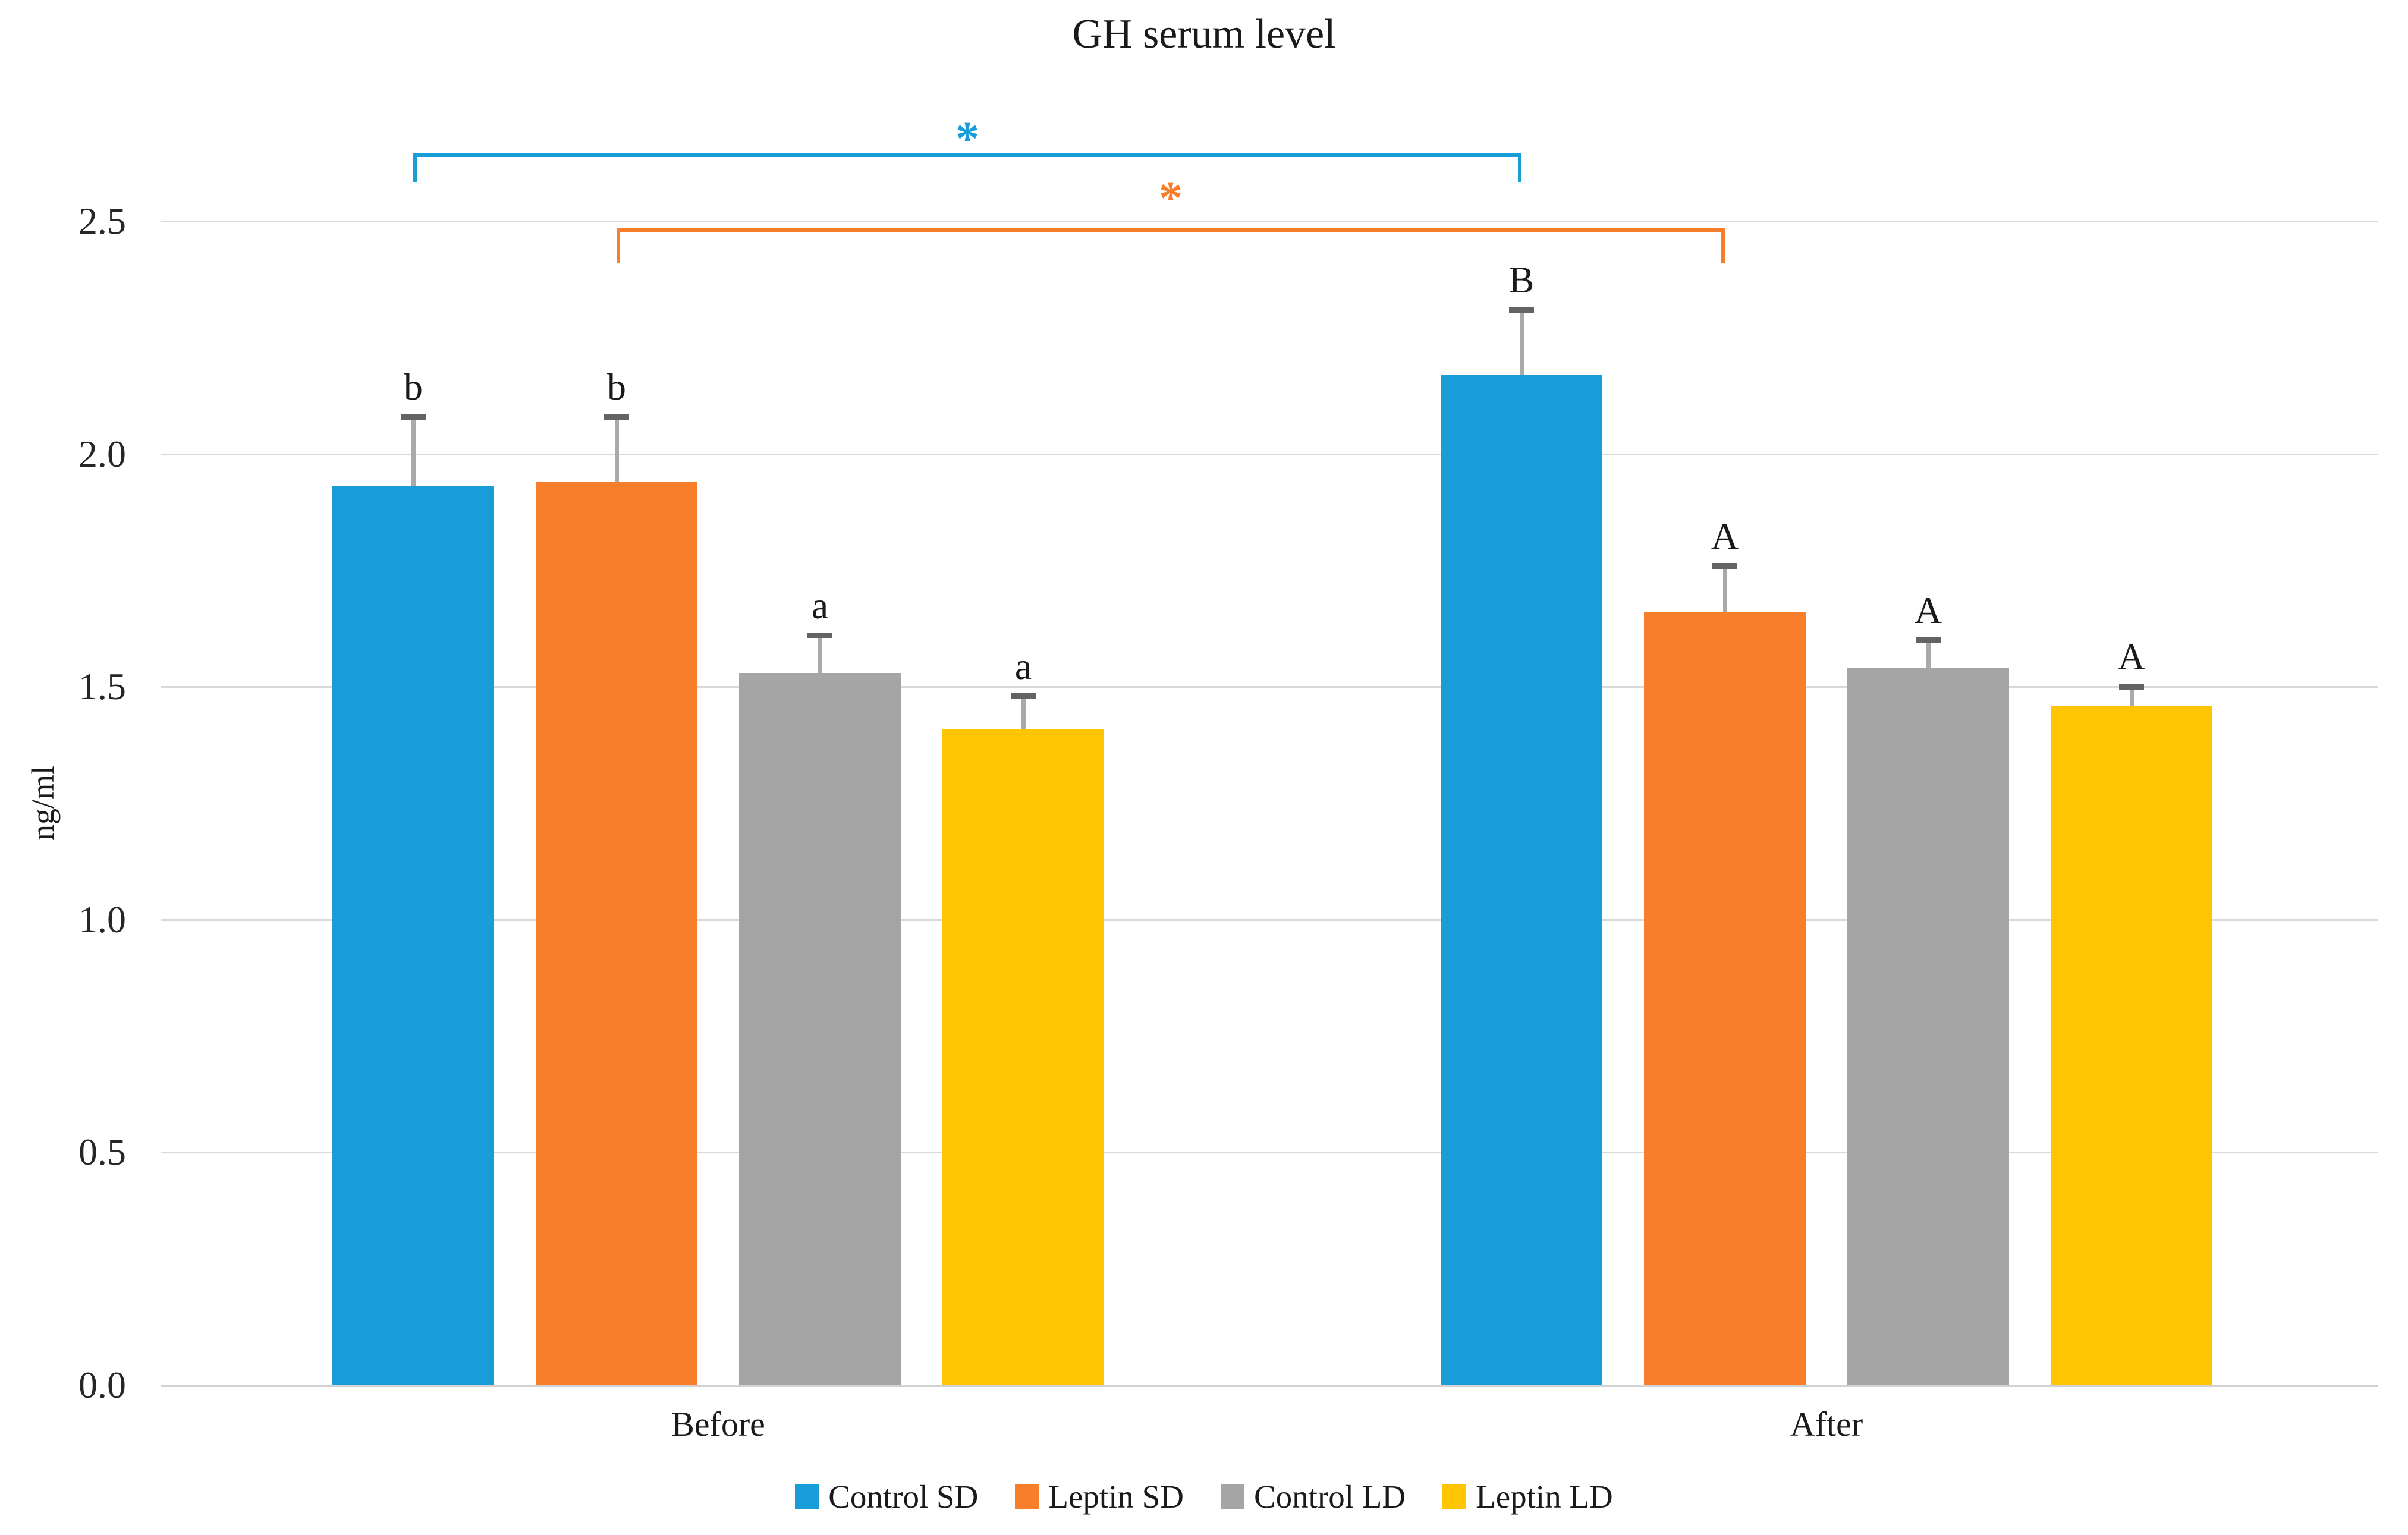 The image size is (2408, 1535). Describe the element at coordinates (718, 1424) in the screenshot. I see `x-category-label-before: Before` at that location.